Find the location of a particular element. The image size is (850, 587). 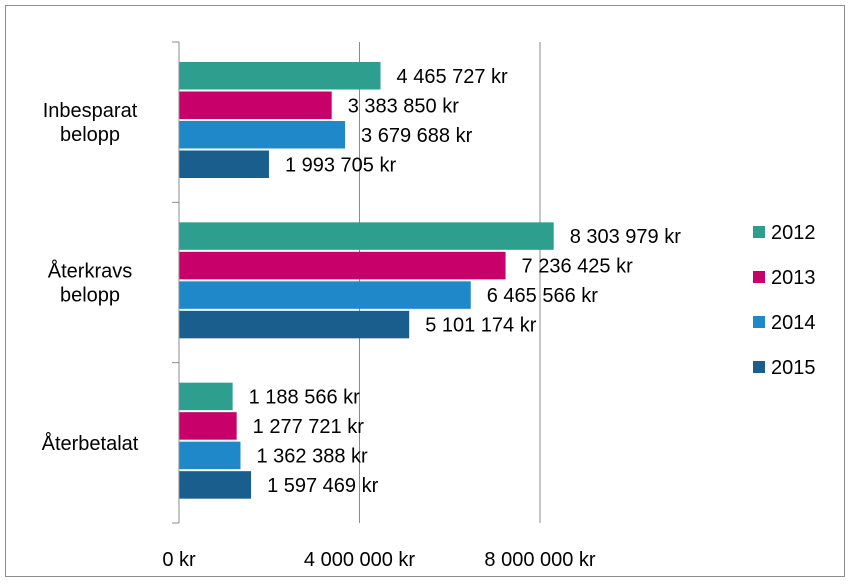

legend-label: 2012 is located at coordinates (793, 233).